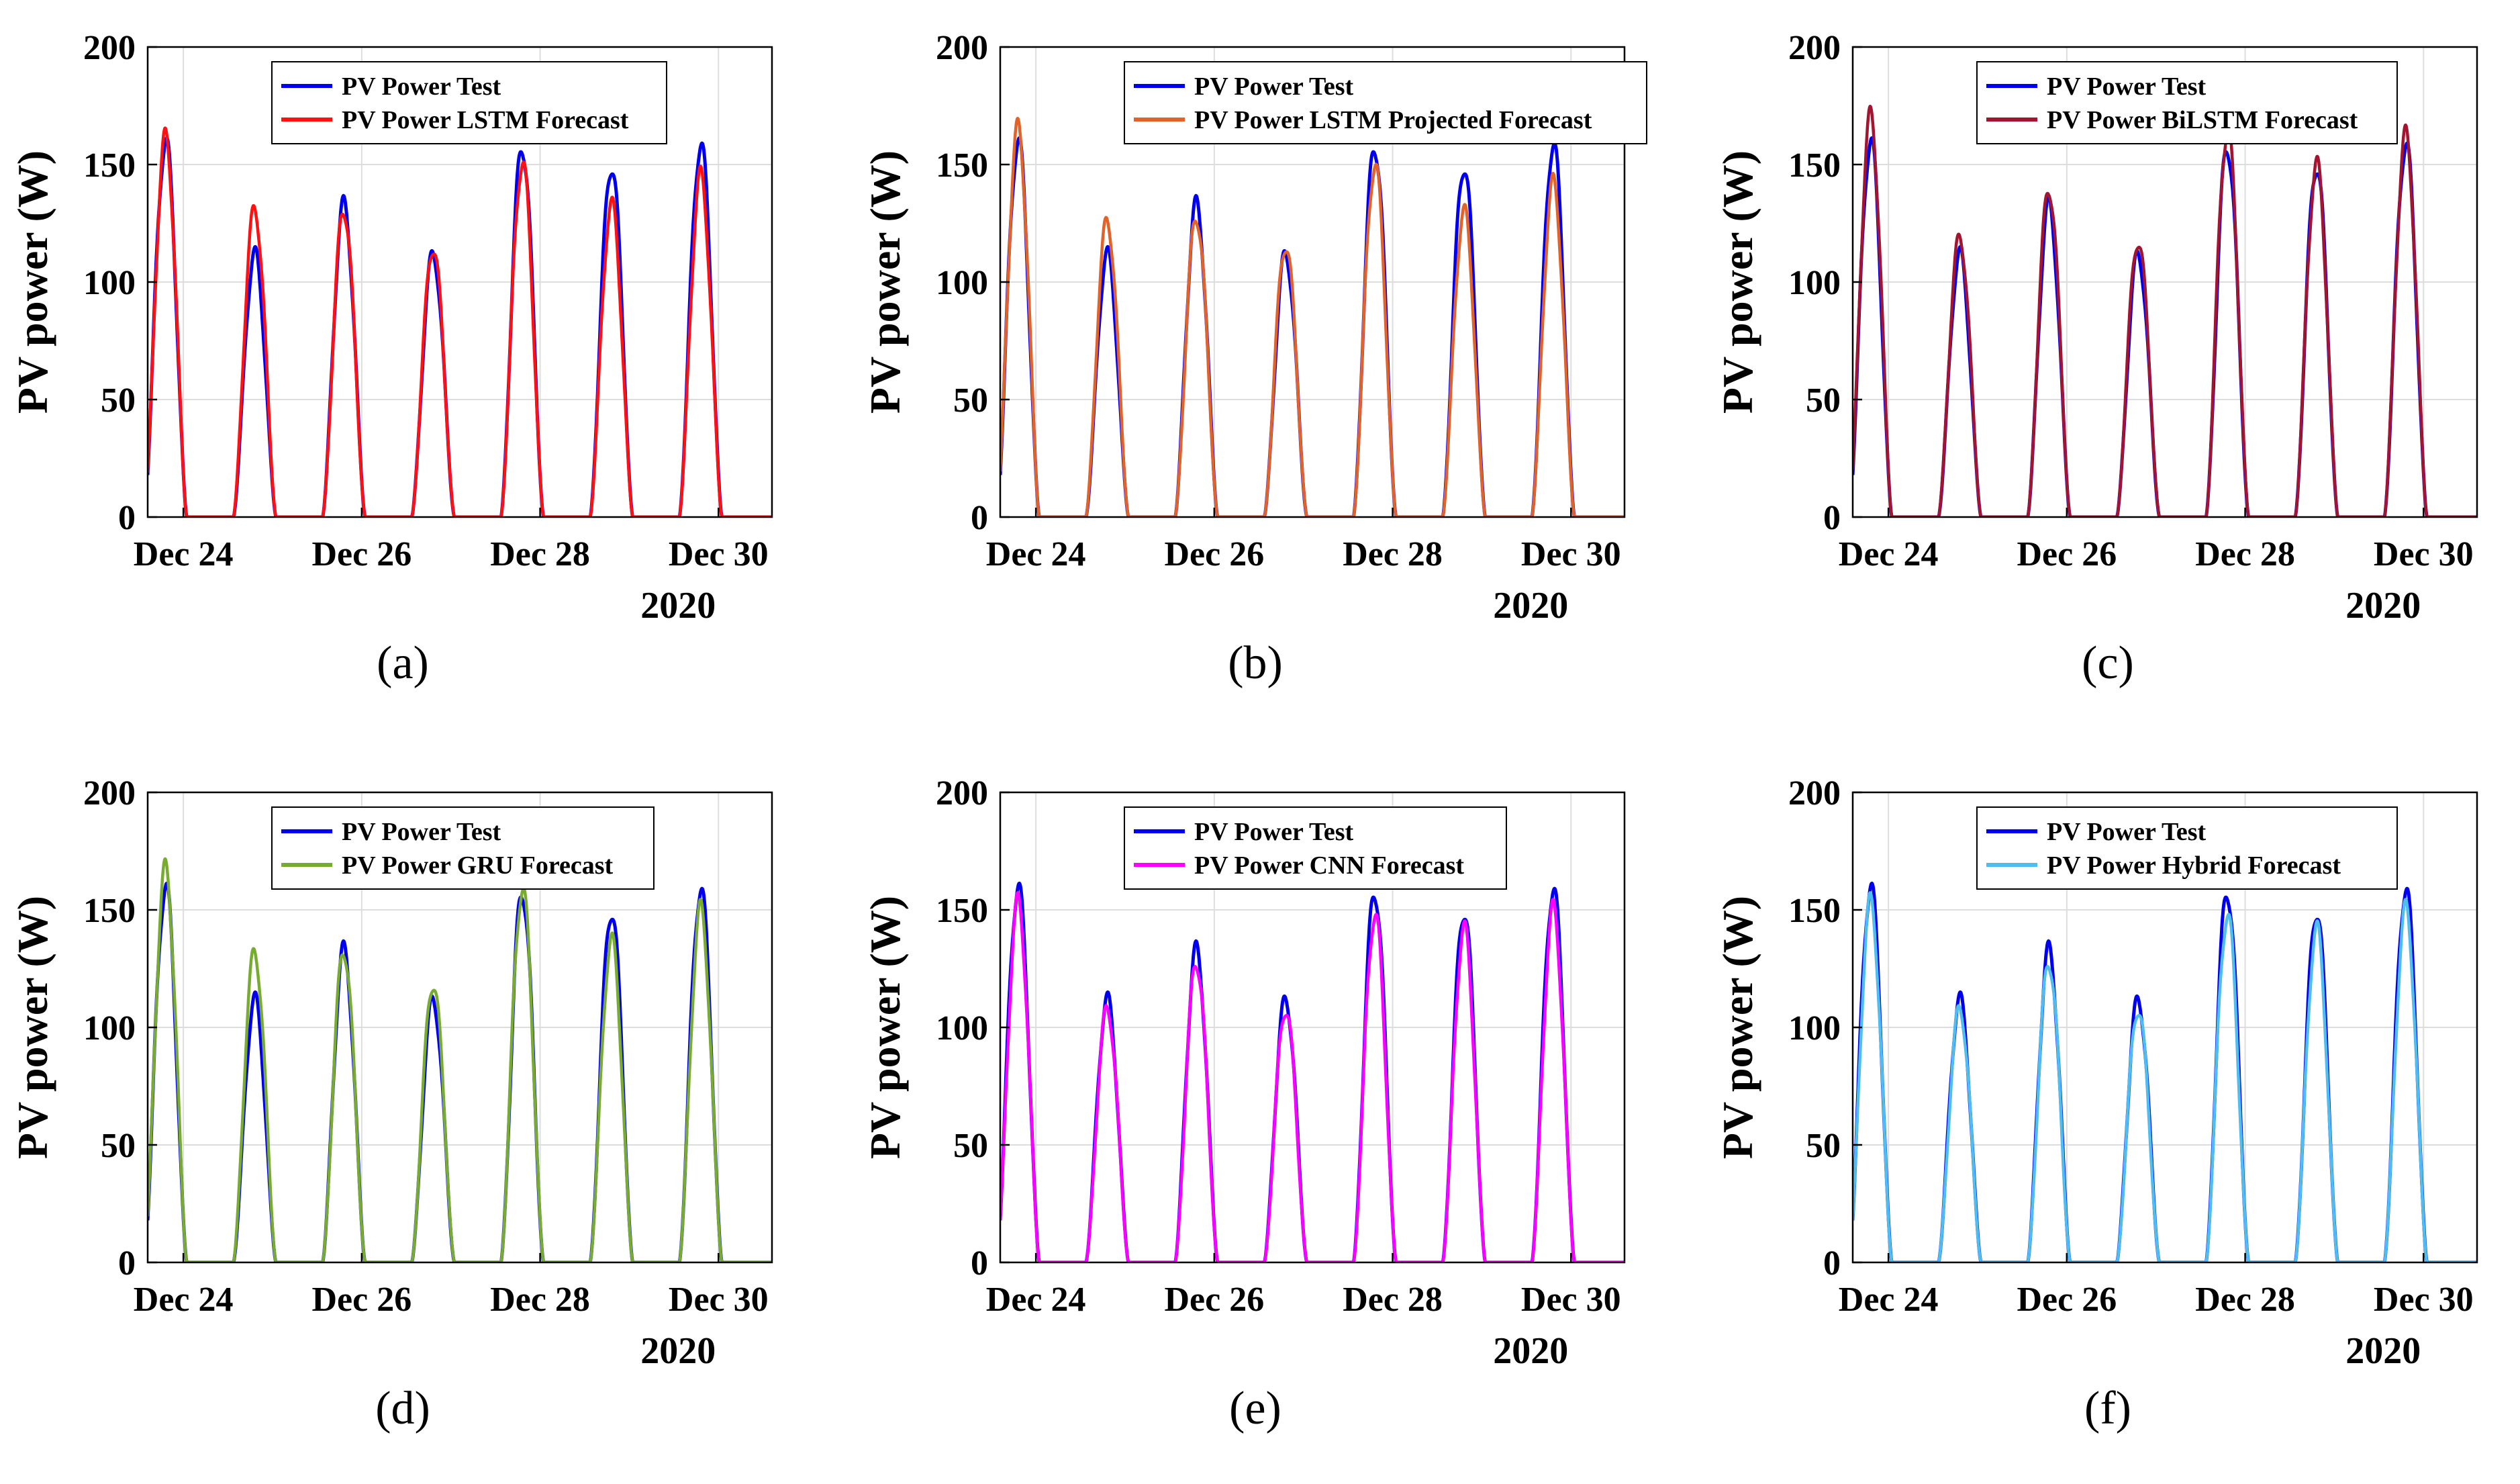 The width and height of the screenshot is (2520, 1484). I want to click on panel-caption: (a), so click(403, 663).